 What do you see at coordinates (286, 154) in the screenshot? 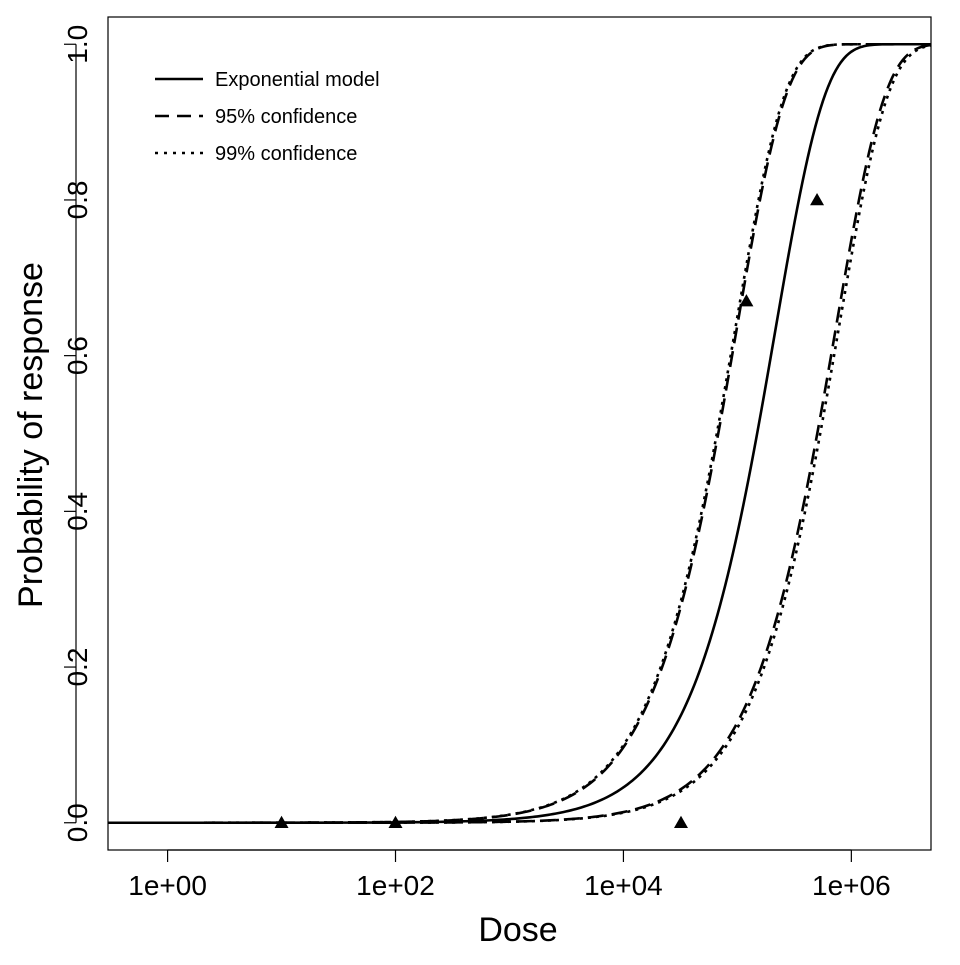
I see `legend-label: 99% confidence` at bounding box center [286, 154].